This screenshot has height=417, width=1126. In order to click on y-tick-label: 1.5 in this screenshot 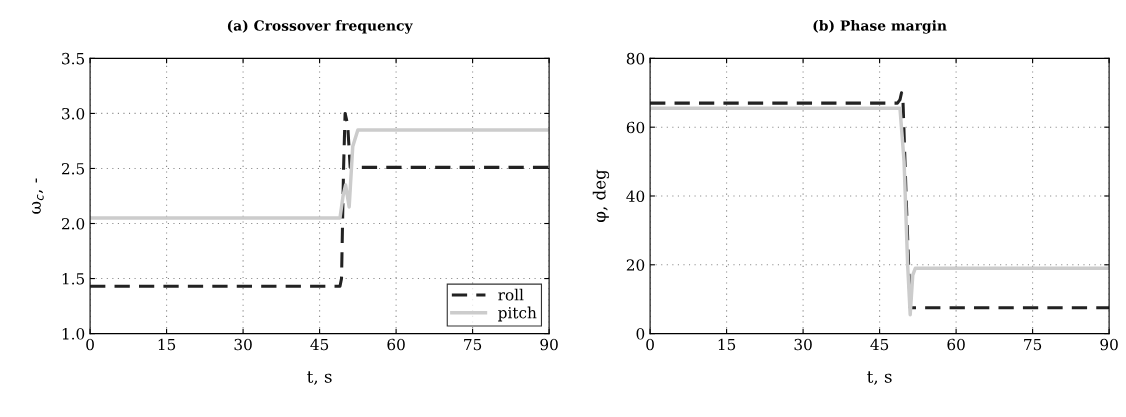, I will do `click(73, 279)`.